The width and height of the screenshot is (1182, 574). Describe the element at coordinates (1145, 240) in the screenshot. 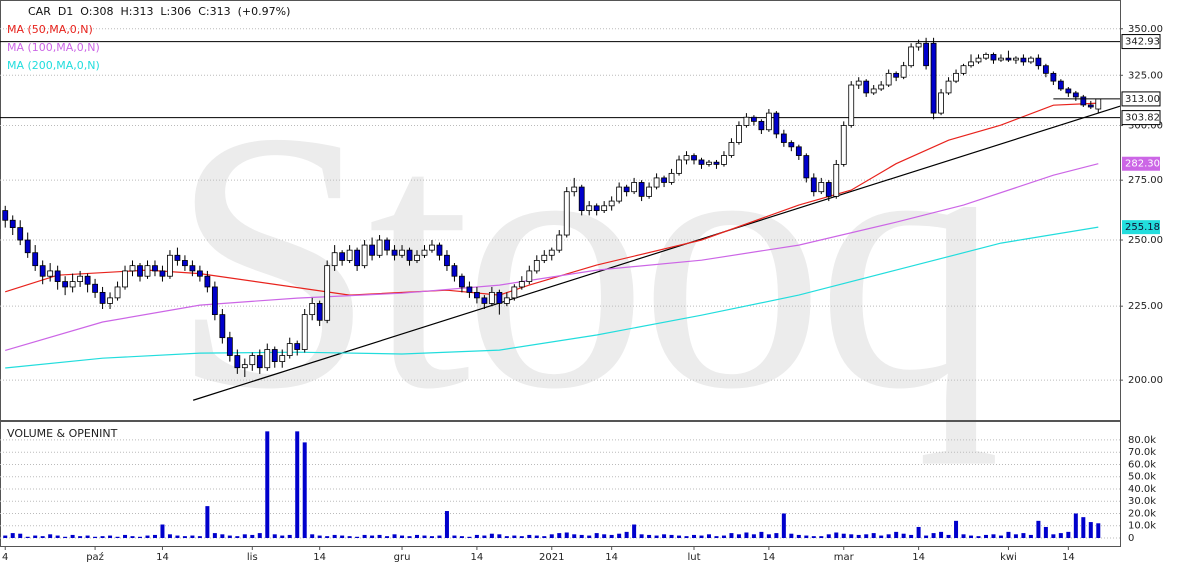

I see `y-tick-label: 250.00` at that location.